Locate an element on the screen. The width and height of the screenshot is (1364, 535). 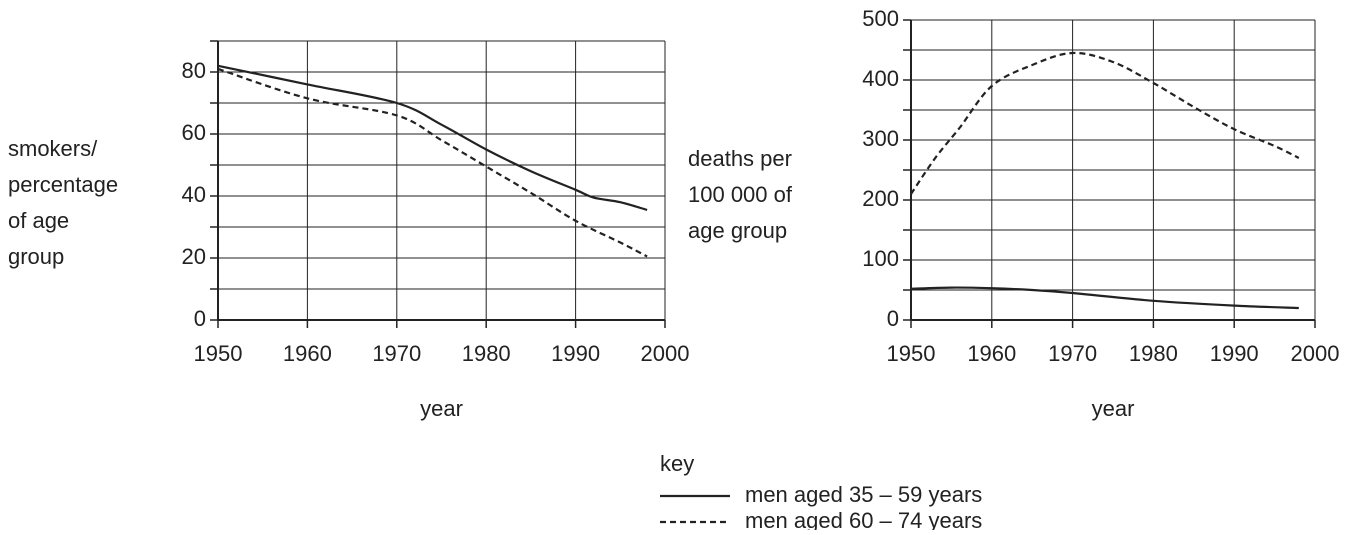
legend-title: key is located at coordinates (677, 463).